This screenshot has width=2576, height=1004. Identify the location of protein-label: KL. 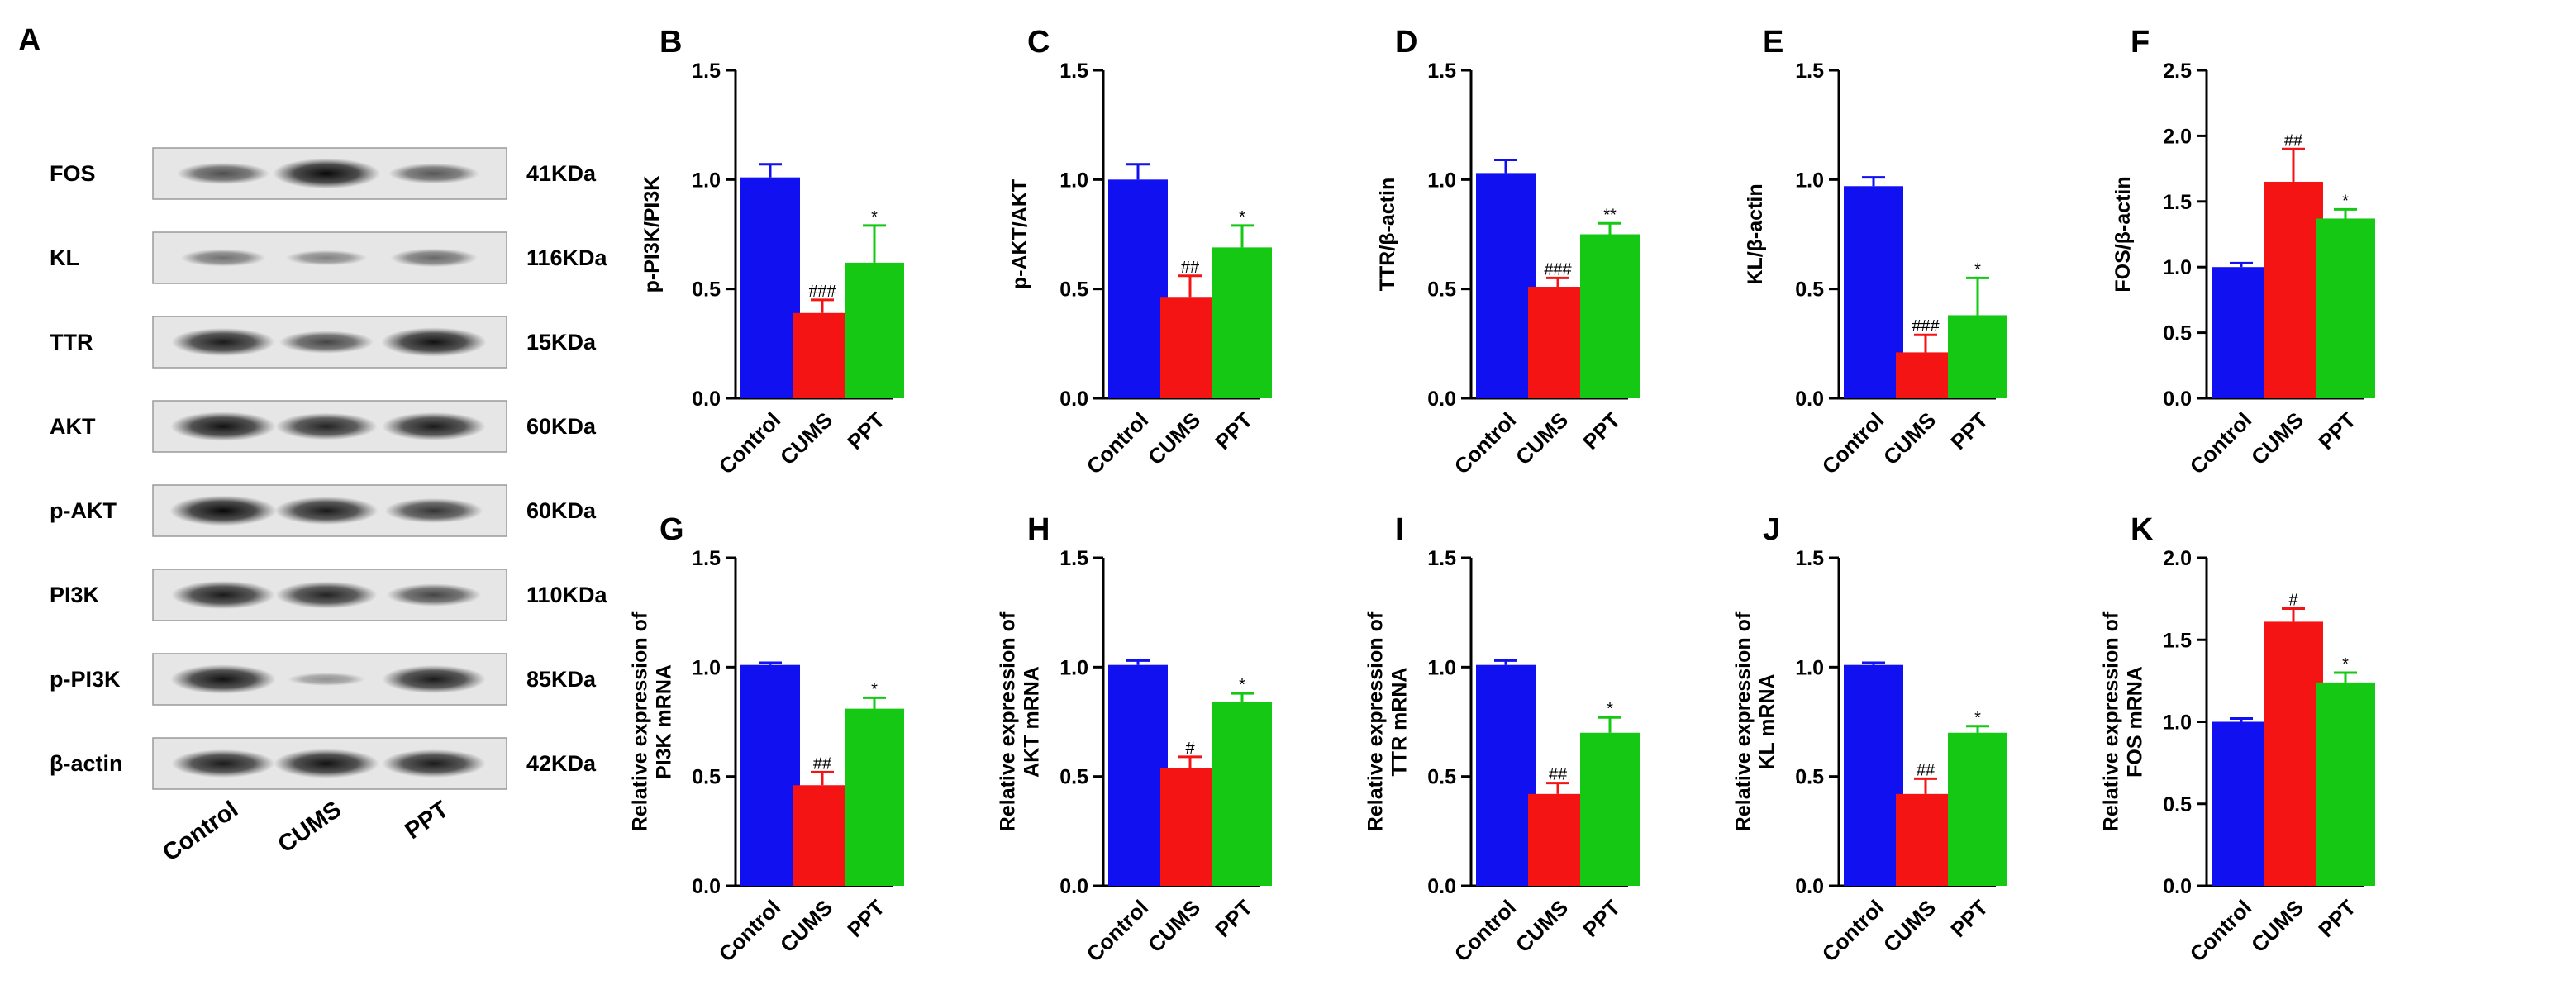
(64, 257).